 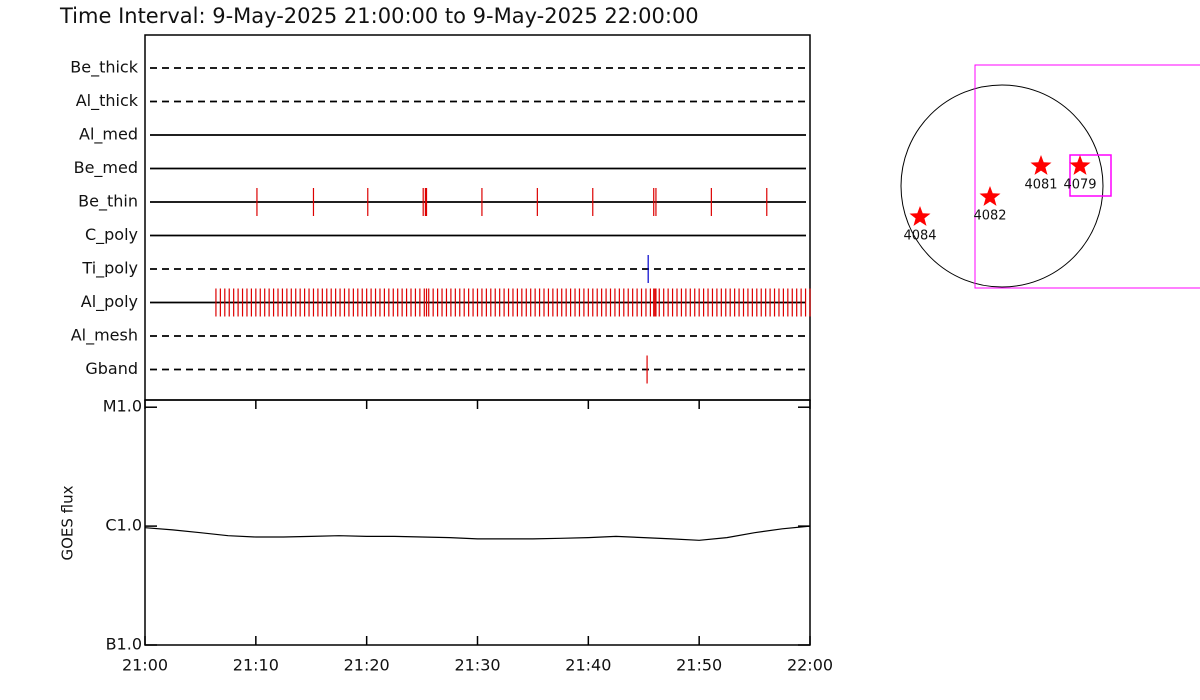 I want to click on region-label: 4079, so click(x=1079, y=185).